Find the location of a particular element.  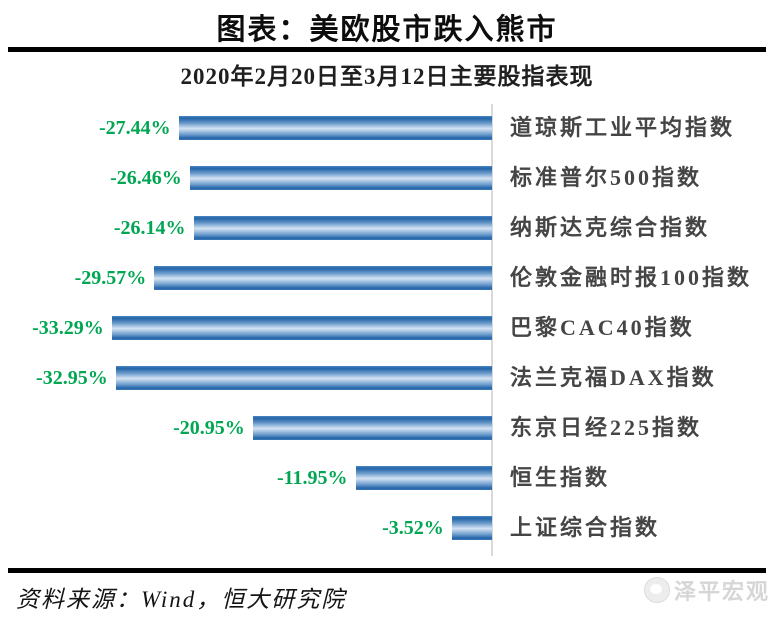

category-label: 标准普尔500指数 is located at coordinates (606, 177).